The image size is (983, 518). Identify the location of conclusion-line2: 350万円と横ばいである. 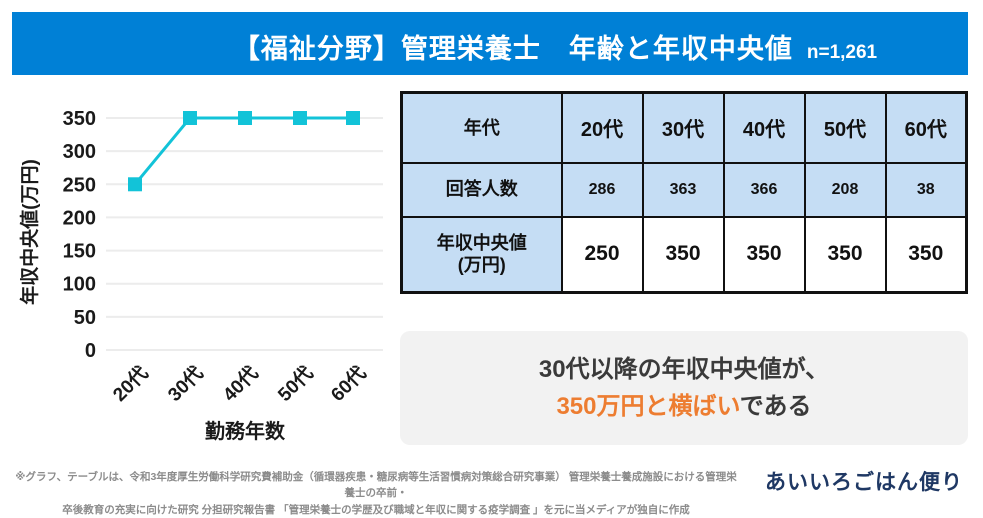
(683, 406).